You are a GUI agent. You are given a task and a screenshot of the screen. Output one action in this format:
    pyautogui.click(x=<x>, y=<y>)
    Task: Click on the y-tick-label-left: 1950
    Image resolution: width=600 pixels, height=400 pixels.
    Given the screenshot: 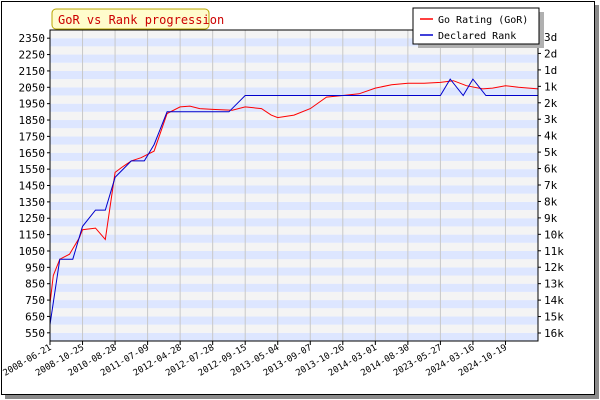 What is the action you would take?
    pyautogui.click(x=32, y=104)
    